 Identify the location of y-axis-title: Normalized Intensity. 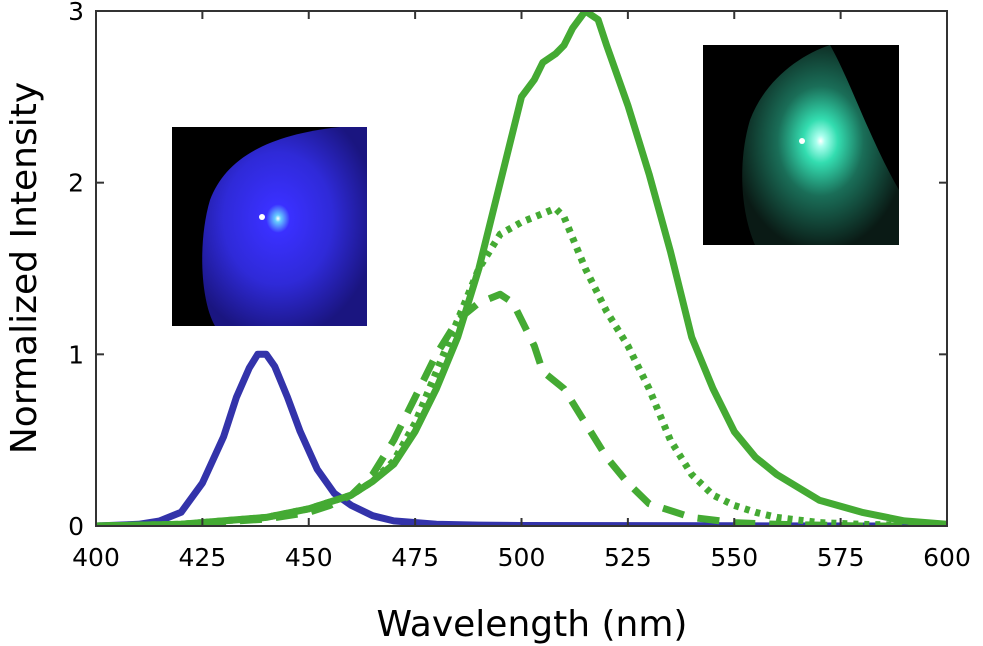
(24, 268).